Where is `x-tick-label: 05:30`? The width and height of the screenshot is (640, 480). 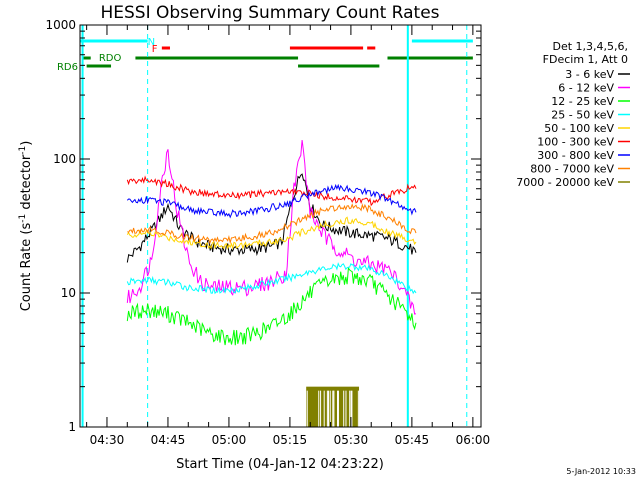
x-tick-label: 05:30 is located at coordinates (351, 440).